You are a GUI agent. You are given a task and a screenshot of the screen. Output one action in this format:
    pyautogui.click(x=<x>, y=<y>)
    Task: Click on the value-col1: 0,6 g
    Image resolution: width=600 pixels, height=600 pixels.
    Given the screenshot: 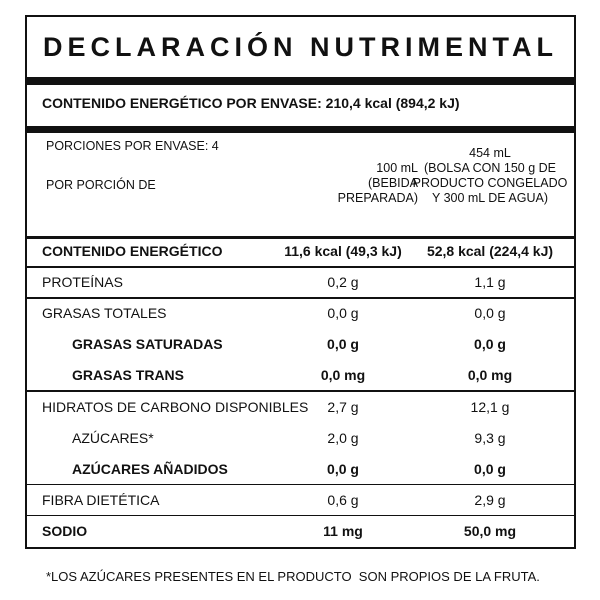 What is the action you would take?
    pyautogui.click(x=343, y=499)
    